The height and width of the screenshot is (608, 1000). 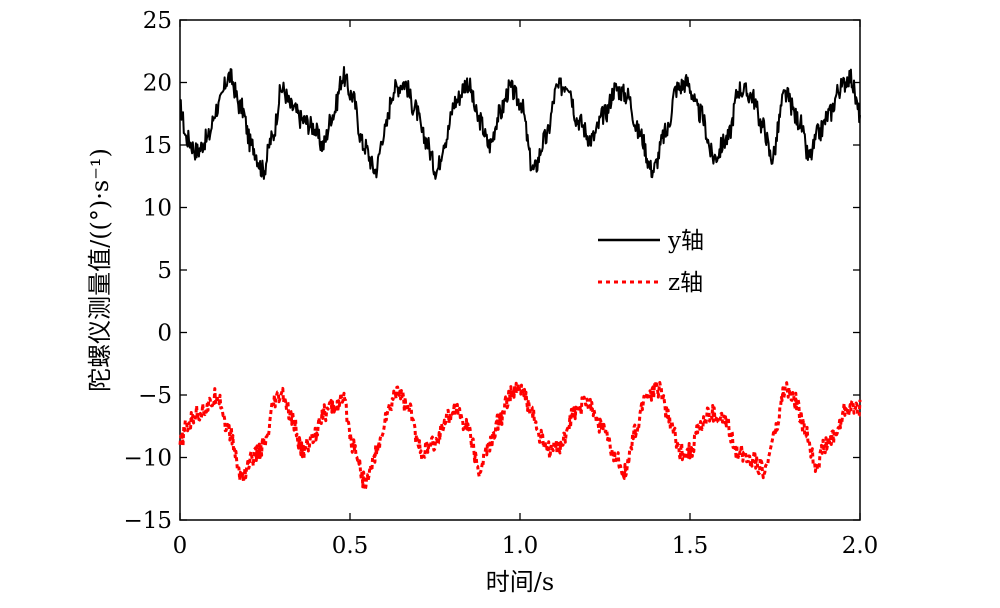 What do you see at coordinates (157, 209) in the screenshot?
I see `y-tick-label: 10` at bounding box center [157, 209].